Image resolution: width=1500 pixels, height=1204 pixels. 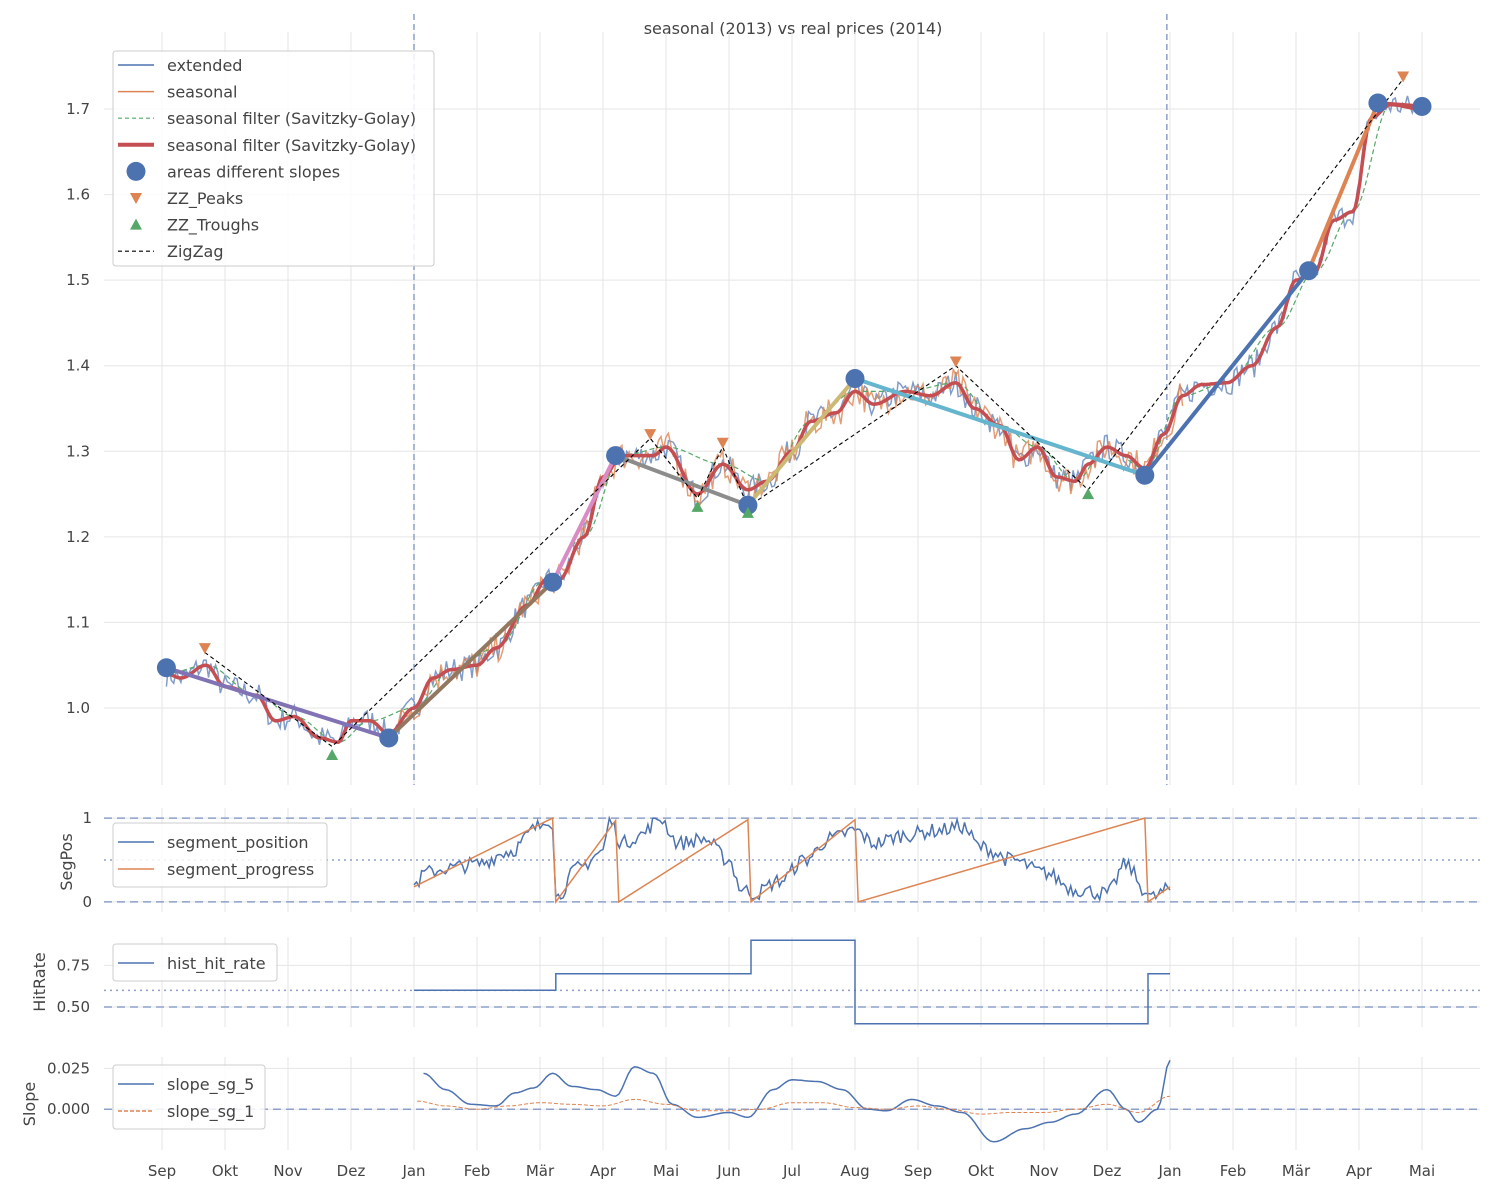 What do you see at coordinates (39, 981) in the screenshot?
I see `ylabel-hitrate: HitRate` at bounding box center [39, 981].